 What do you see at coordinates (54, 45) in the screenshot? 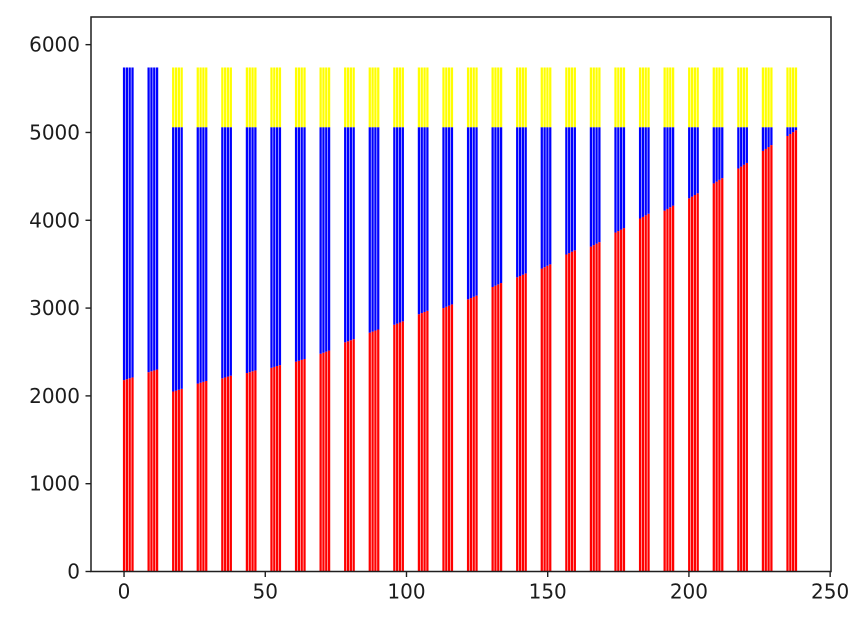
I see `y-tick-label: 6000` at bounding box center [54, 45].